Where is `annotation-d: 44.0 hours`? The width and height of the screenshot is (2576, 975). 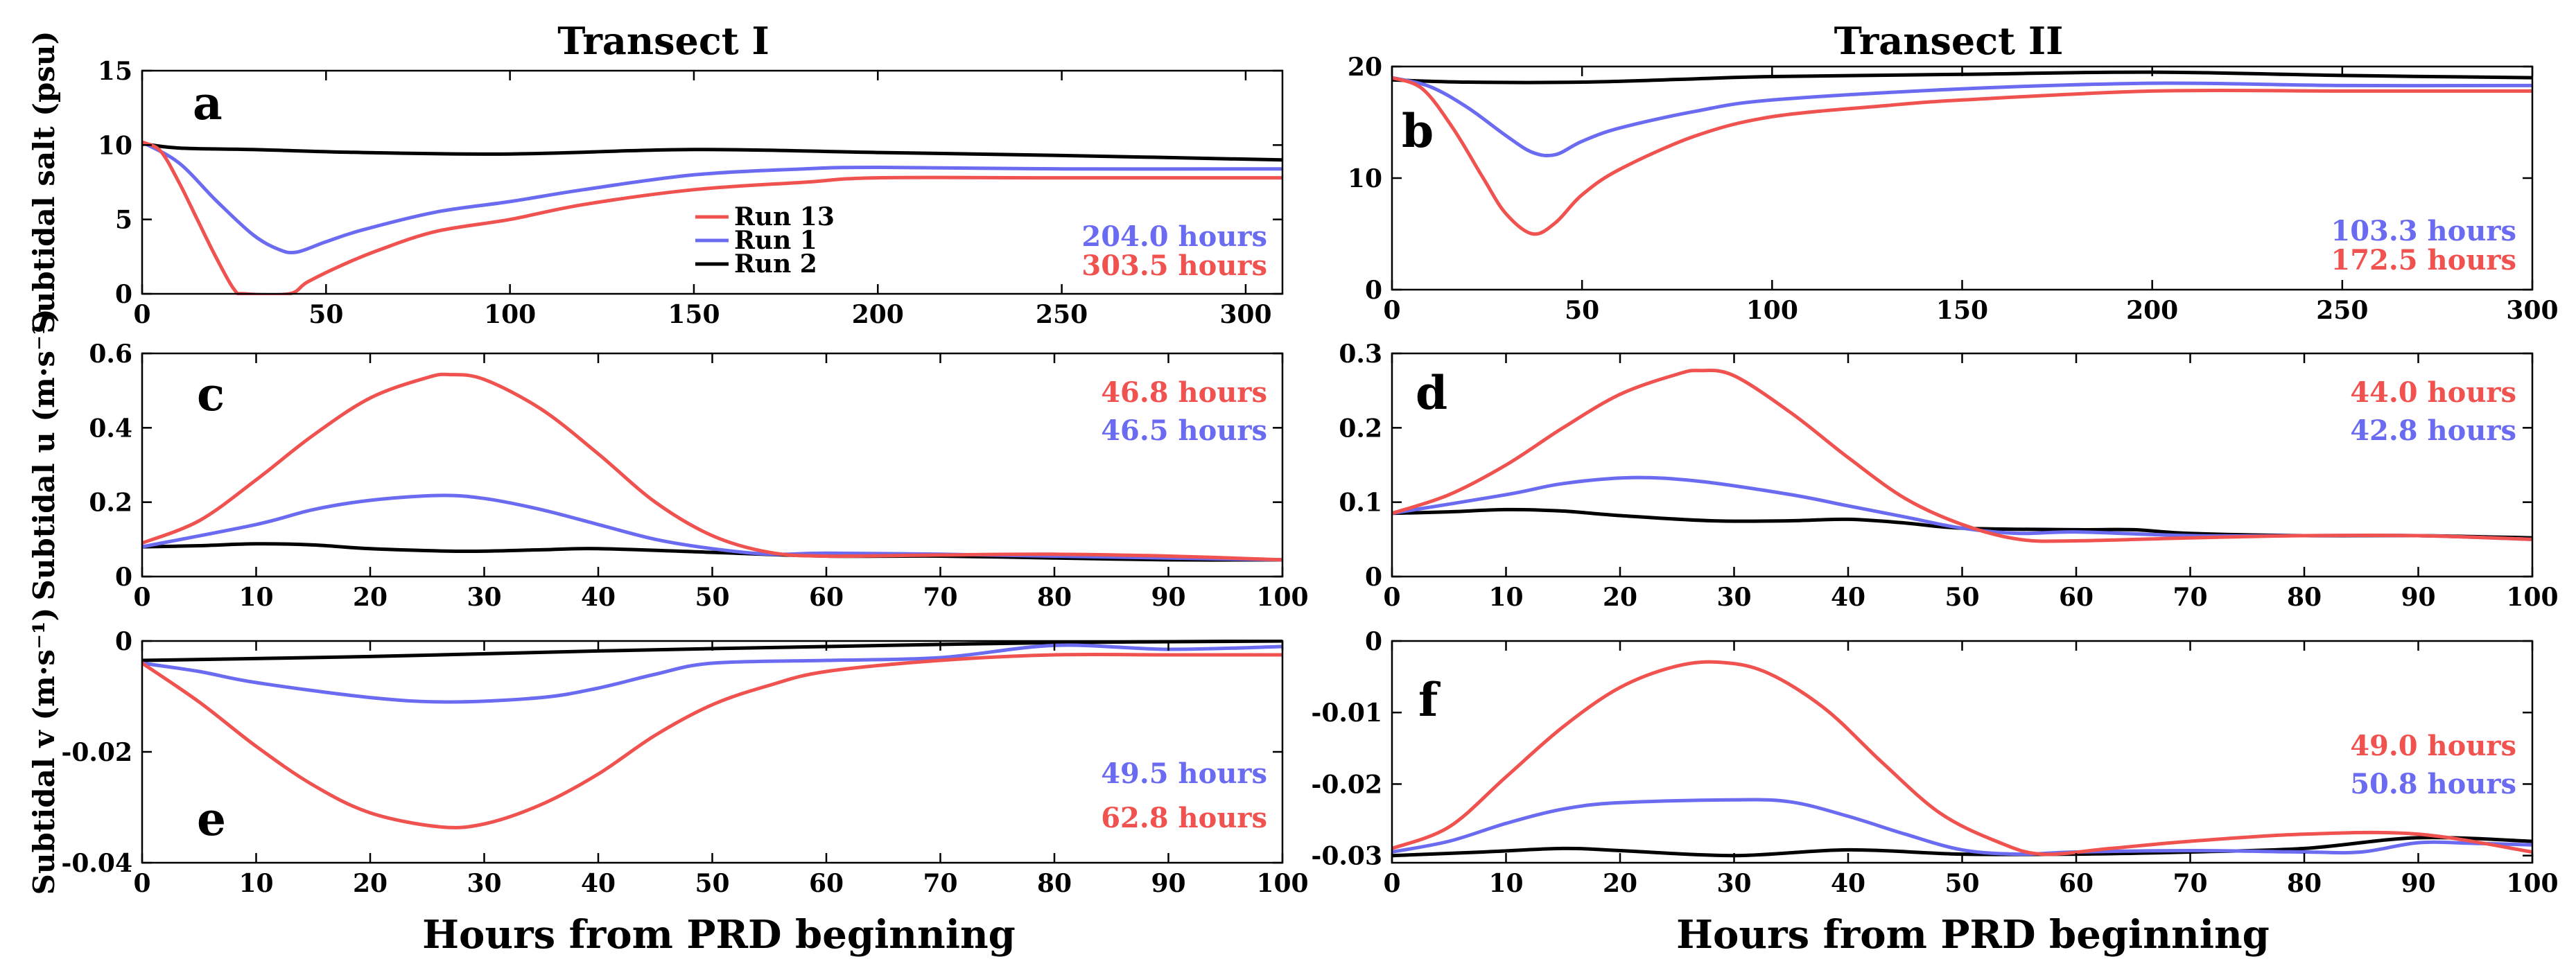
annotation-d: 44.0 hours is located at coordinates (2433, 392).